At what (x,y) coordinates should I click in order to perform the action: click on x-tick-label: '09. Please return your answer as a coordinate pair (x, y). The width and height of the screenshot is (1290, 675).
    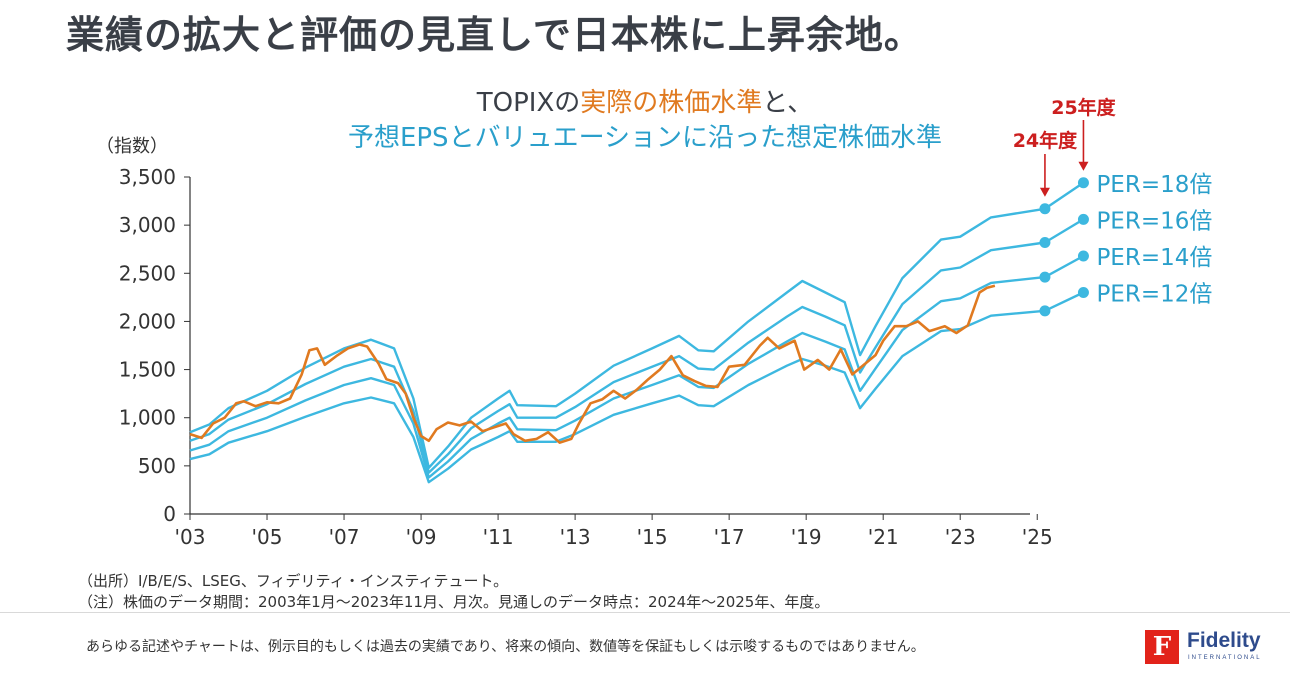
    Looking at the image, I should click on (421, 537).